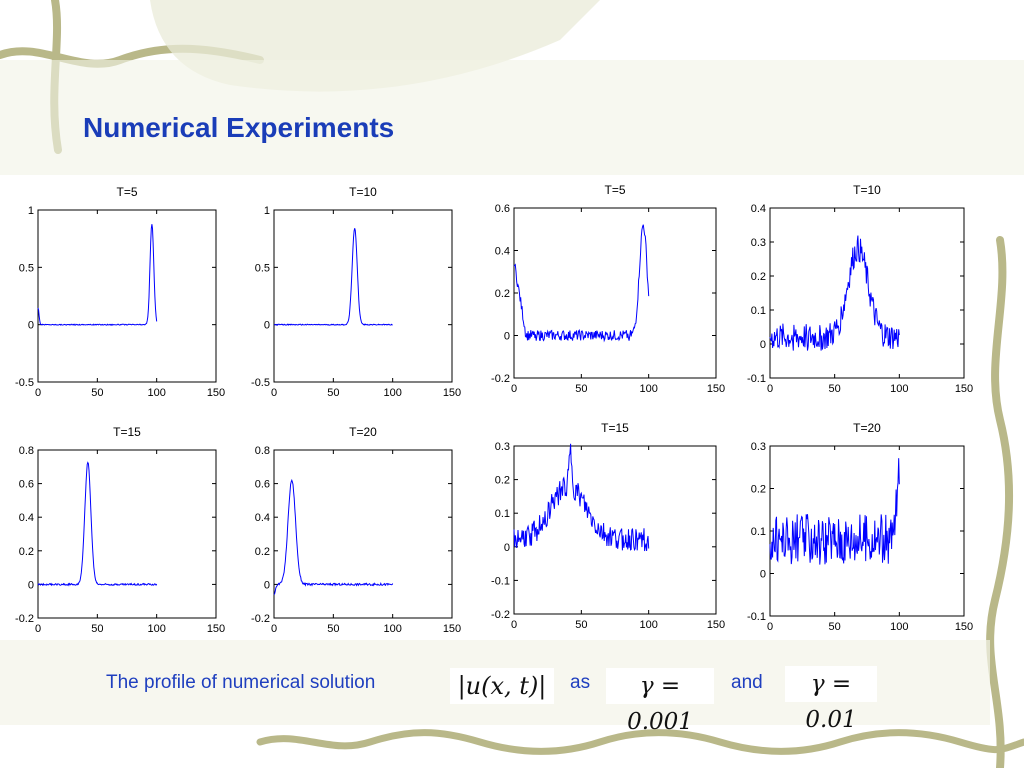  What do you see at coordinates (262, 268) in the screenshot?
I see `y-tick-label: 0.5` at bounding box center [262, 268].